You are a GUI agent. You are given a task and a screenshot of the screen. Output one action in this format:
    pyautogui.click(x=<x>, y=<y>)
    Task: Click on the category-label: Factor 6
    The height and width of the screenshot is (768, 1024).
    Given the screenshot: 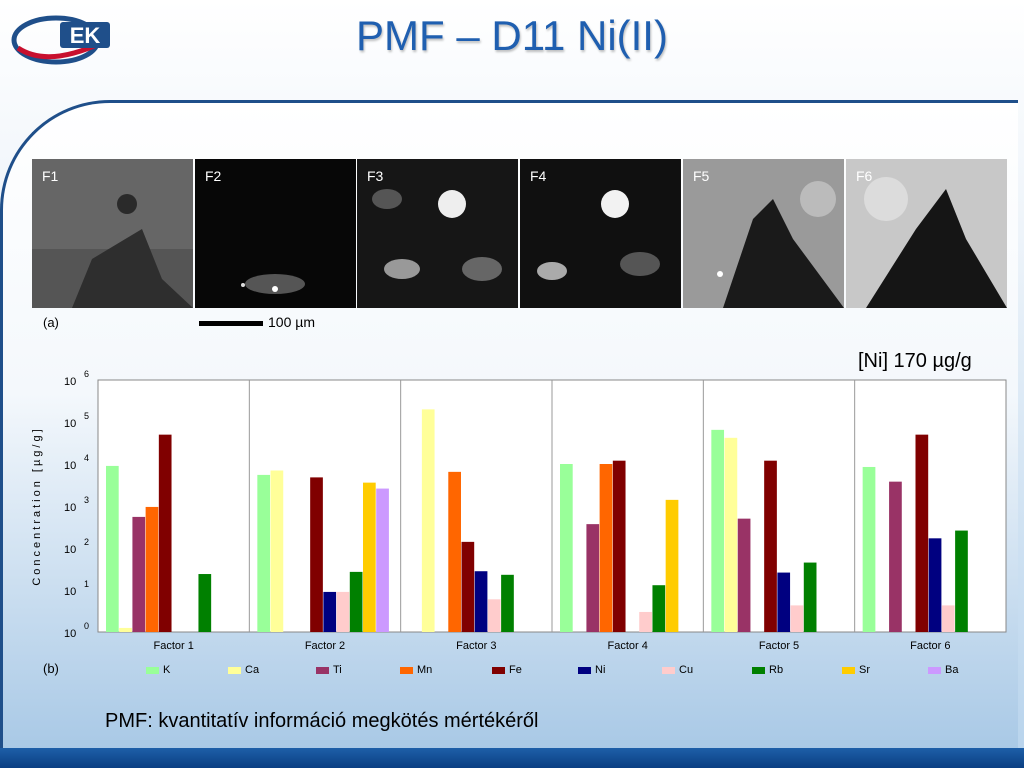 What is the action you would take?
    pyautogui.click(x=930, y=646)
    